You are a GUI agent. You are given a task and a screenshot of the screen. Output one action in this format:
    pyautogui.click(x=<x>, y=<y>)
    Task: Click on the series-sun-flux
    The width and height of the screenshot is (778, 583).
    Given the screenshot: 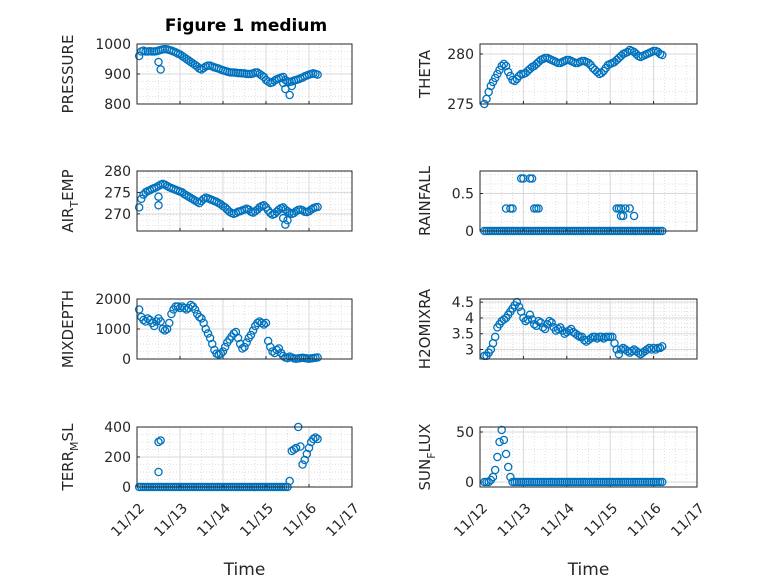 What is the action you would take?
    pyautogui.click(x=573, y=456)
    